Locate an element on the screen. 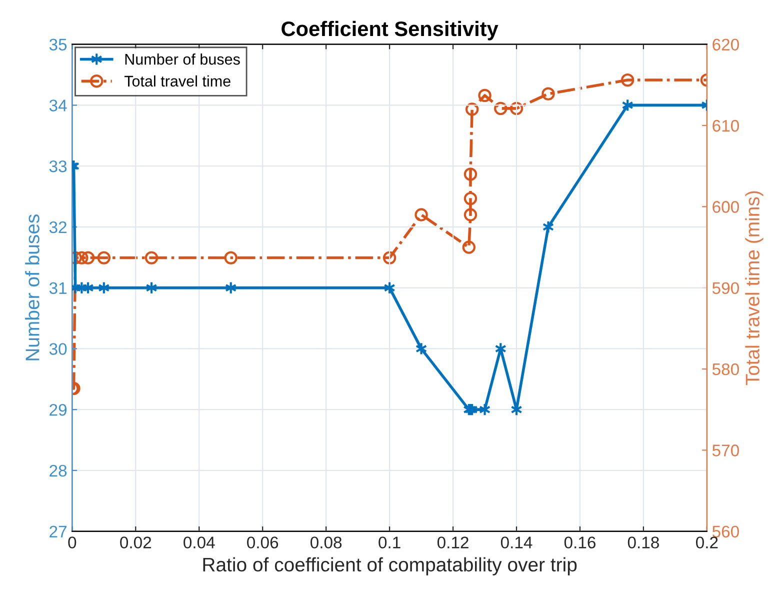 The image size is (776, 599). y-tick-label: 35 is located at coordinates (58, 44).